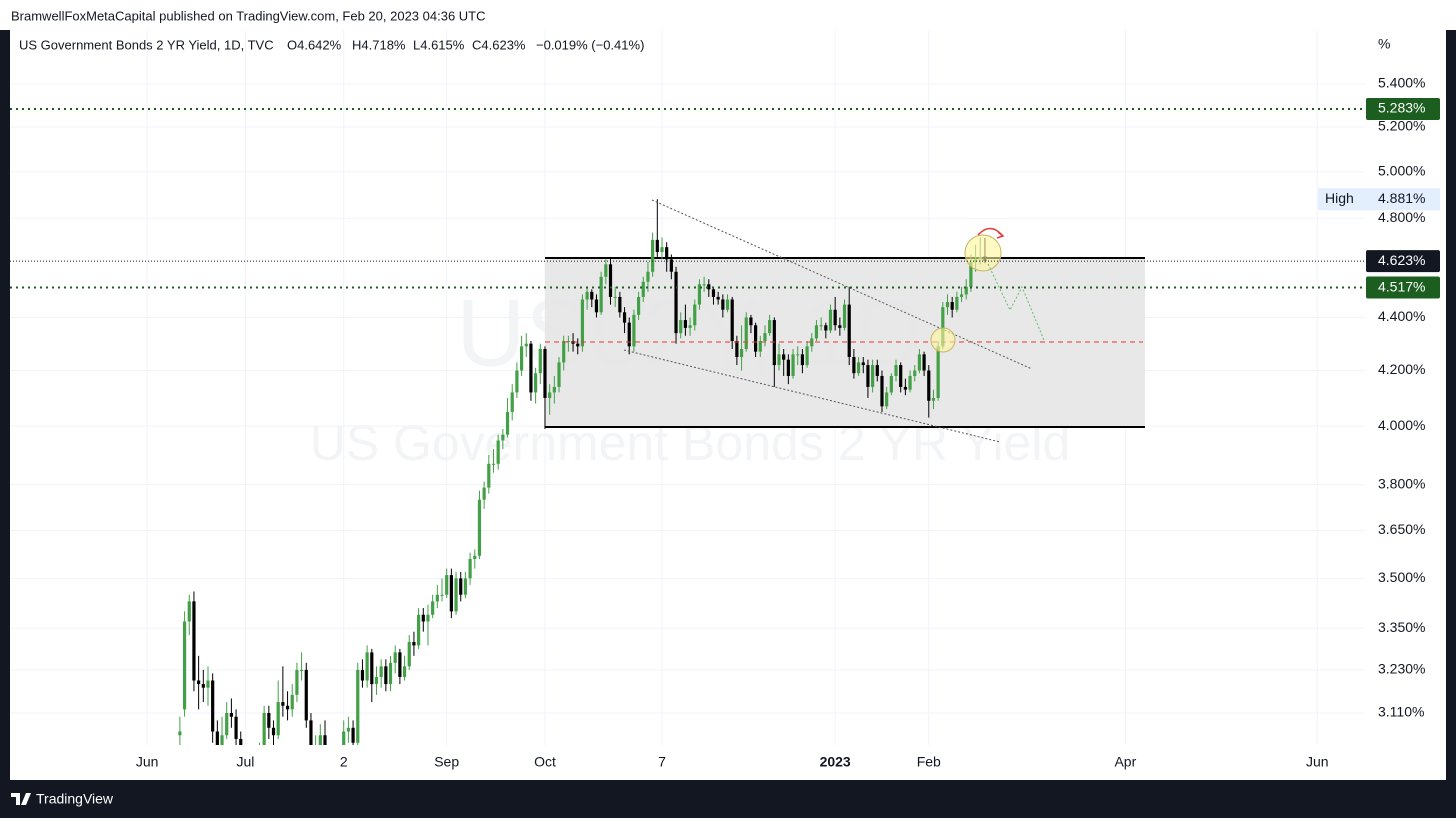 This screenshot has width=1456, height=818. Describe the element at coordinates (1016, 302) in the screenshot. I see `projection-path` at that location.